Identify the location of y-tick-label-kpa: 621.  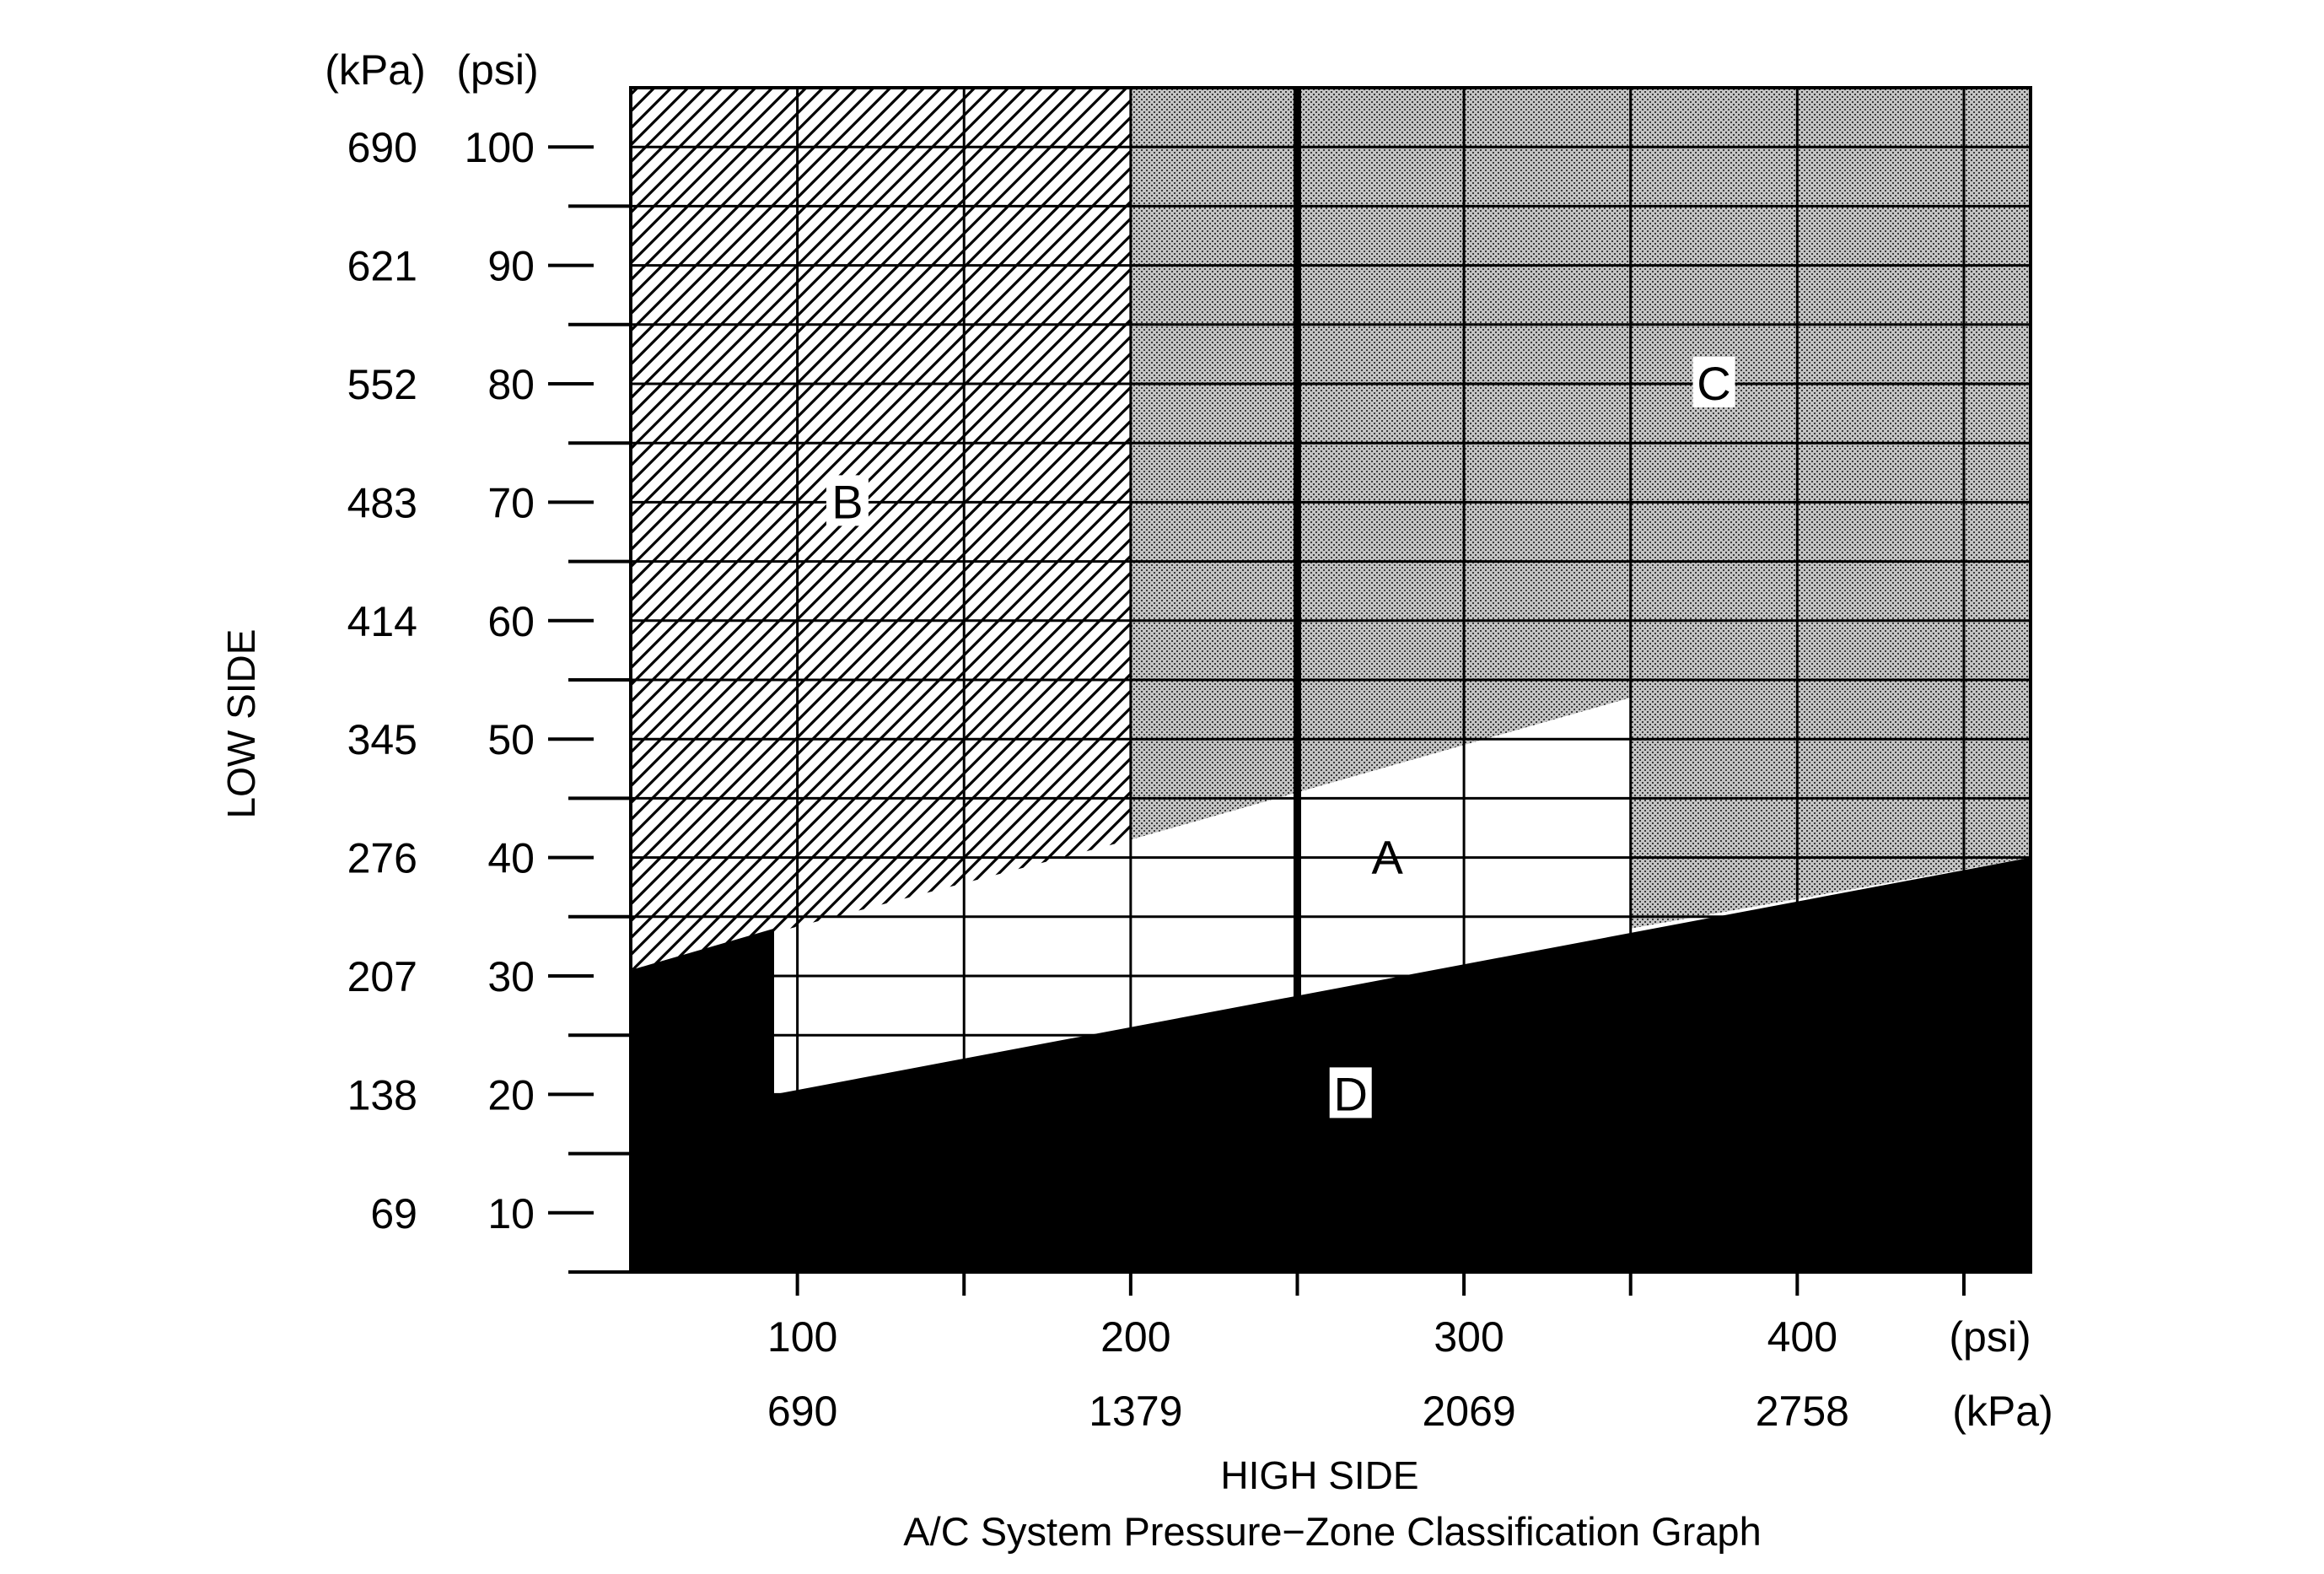
(382, 267).